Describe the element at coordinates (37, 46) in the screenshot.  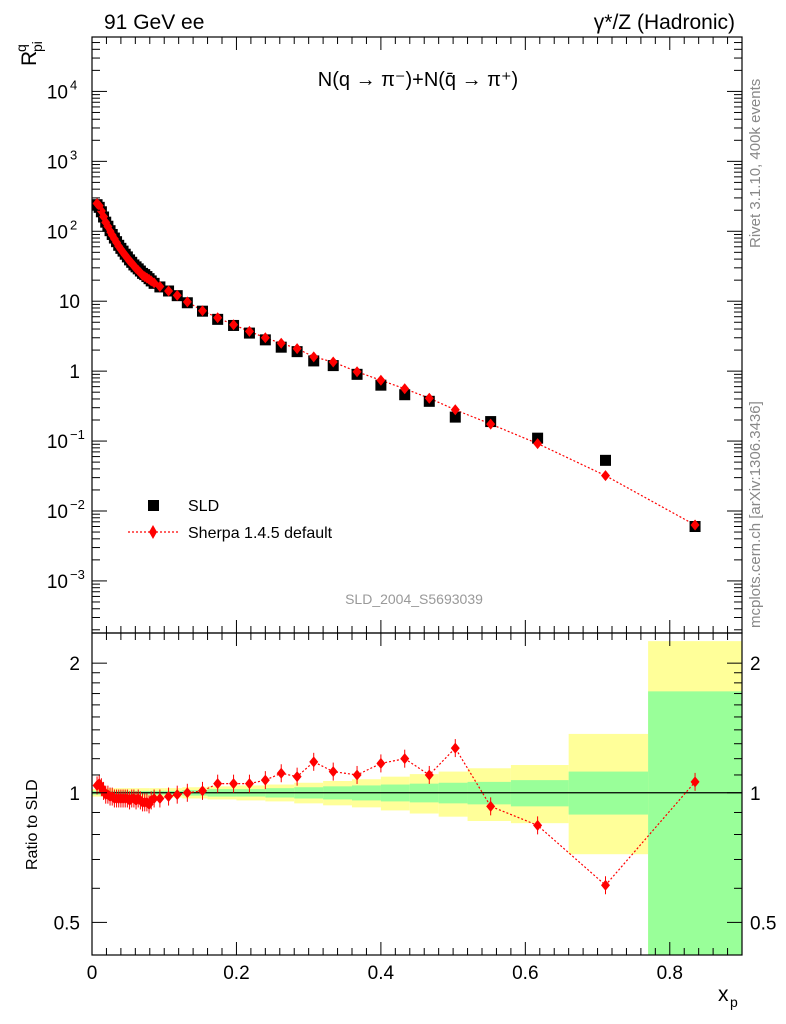
I see `svg-text: pi` at that location.